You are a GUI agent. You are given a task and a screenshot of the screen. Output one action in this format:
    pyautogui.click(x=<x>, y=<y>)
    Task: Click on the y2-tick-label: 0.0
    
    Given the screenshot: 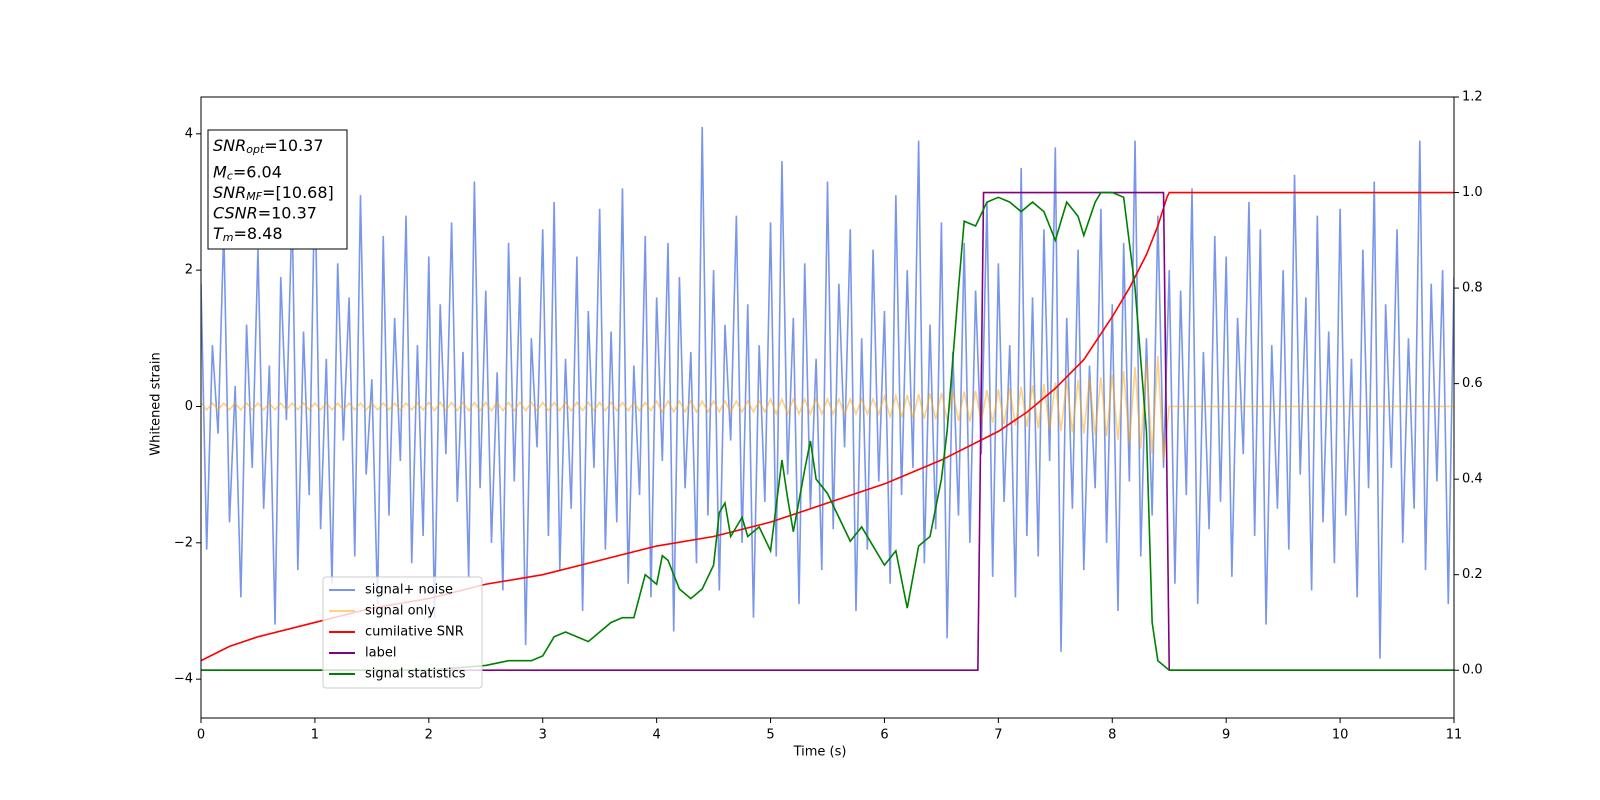 What is the action you would take?
    pyautogui.click(x=1472, y=670)
    